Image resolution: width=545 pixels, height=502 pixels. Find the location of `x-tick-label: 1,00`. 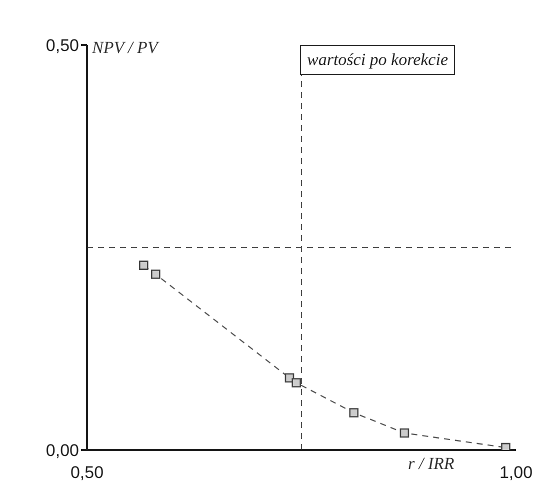

x-tick-label: 1,00 is located at coordinates (516, 472).